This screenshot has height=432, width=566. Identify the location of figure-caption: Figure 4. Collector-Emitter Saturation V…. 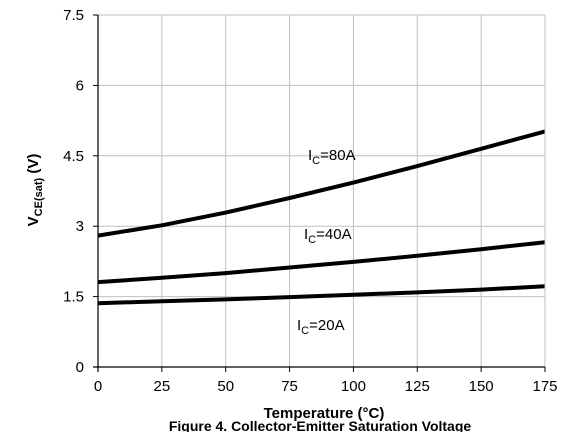
(320, 425).